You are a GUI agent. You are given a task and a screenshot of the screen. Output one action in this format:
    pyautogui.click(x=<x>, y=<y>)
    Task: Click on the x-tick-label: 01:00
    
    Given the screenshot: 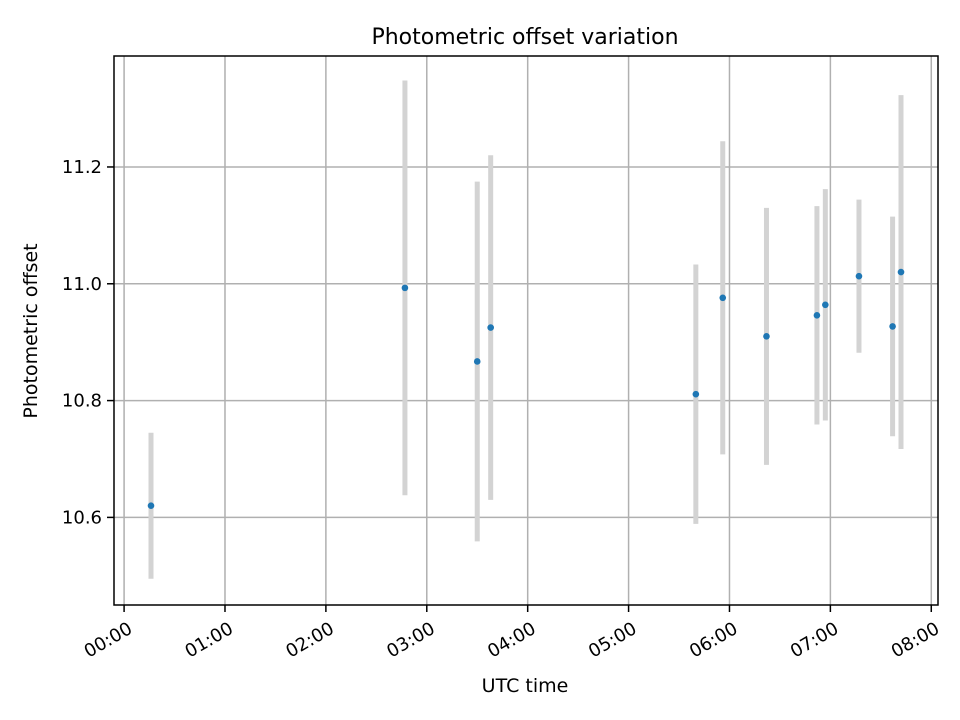 What is the action you would take?
    pyautogui.click(x=208, y=640)
    